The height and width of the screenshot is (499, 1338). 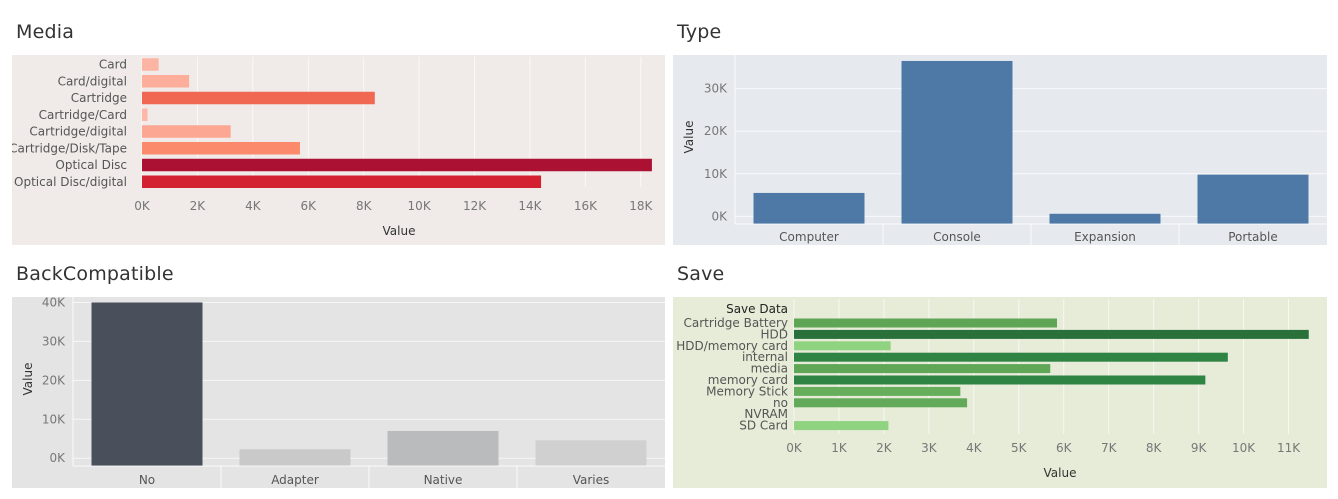 What do you see at coordinates (929, 448) in the screenshot?
I see `x-tick-label: 3K` at bounding box center [929, 448].